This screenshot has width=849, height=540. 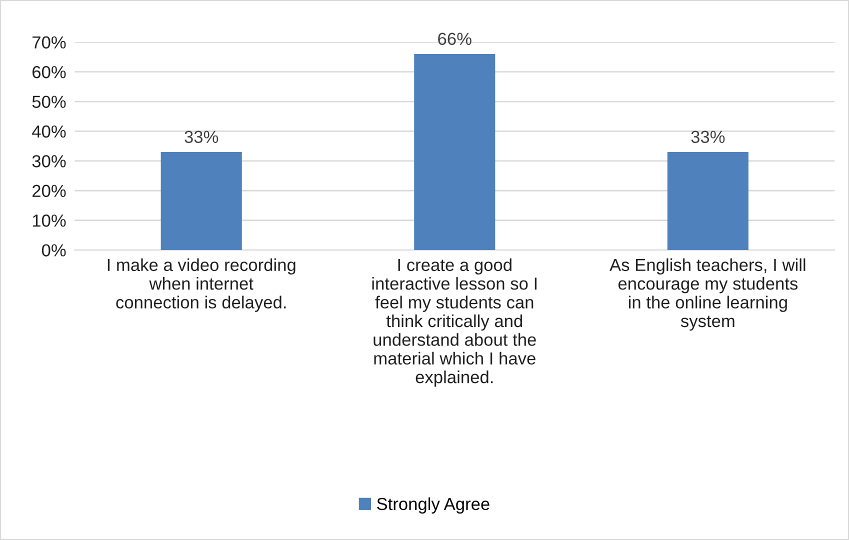 I want to click on y-tick-label: 20%, so click(x=49, y=191).